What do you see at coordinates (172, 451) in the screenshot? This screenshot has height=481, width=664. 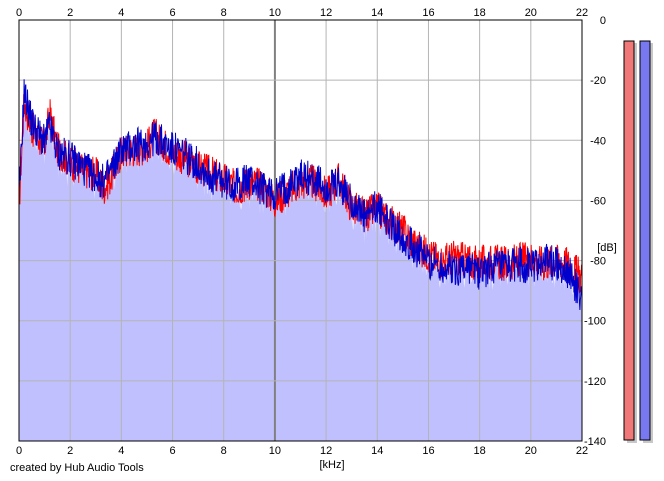 I see `x-tick-label-bottom: 6` at bounding box center [172, 451].